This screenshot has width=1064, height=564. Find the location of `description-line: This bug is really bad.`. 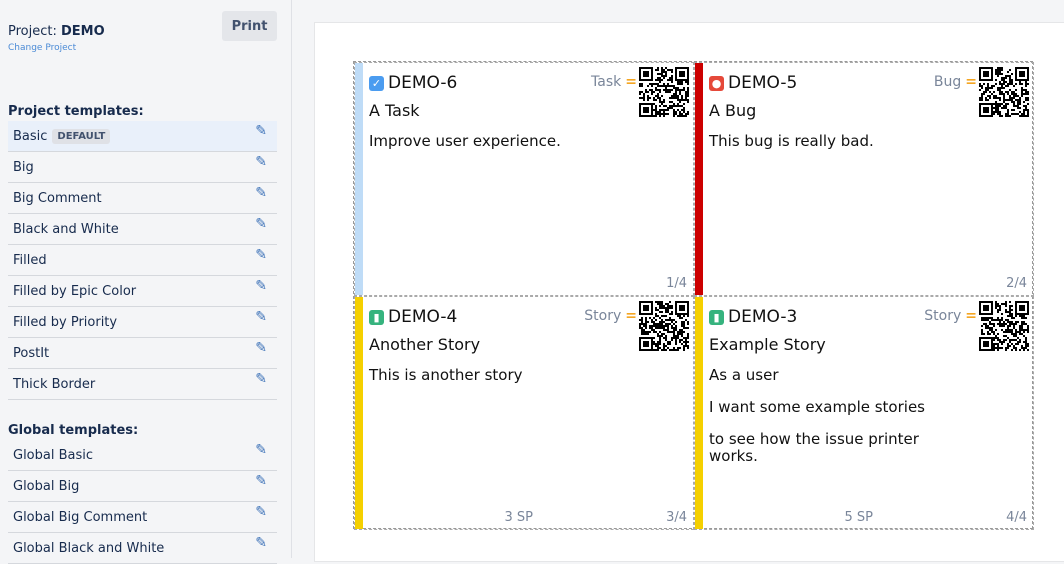

description-line: This bug is really bad. is located at coordinates (791, 141).